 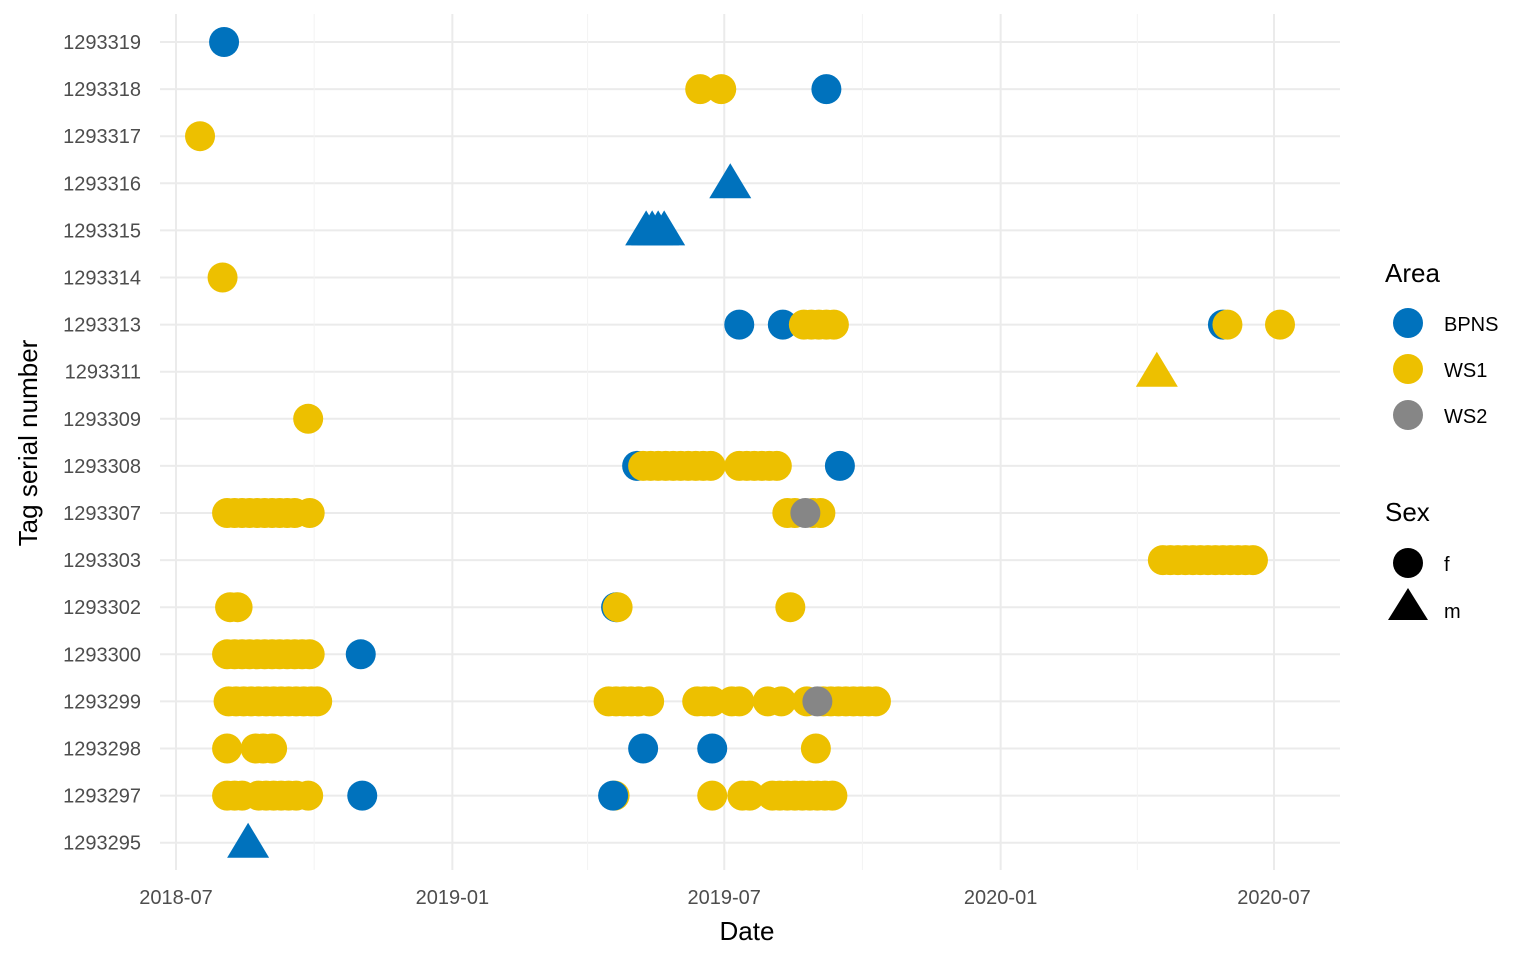 What do you see at coordinates (1408, 323) in the screenshot?
I see `legend-key-bpns` at bounding box center [1408, 323].